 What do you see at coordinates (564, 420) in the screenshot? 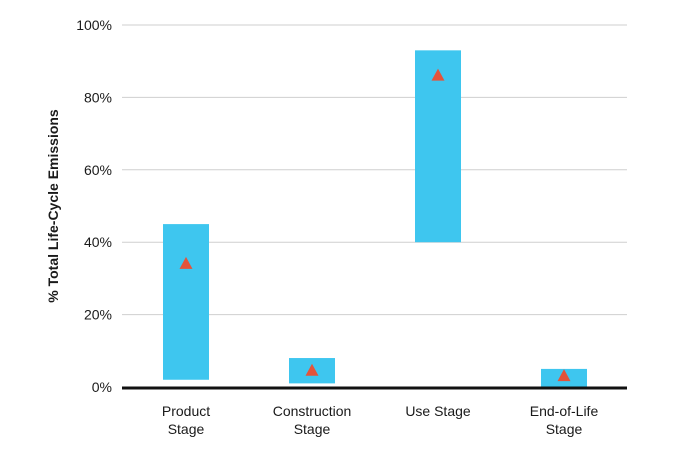
I see `x-category-label: End-of-Life Stage` at bounding box center [564, 420].